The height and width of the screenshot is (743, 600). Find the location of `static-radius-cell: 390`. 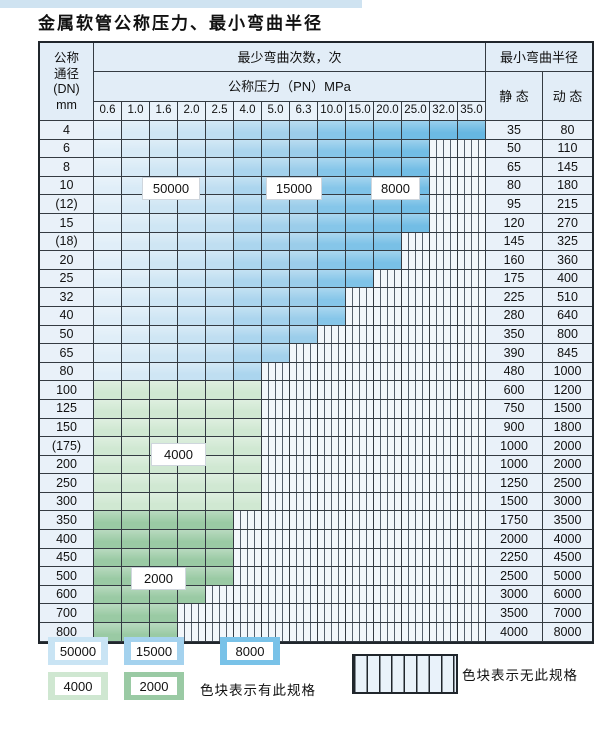

static-radius-cell: 390 is located at coordinates (514, 353).